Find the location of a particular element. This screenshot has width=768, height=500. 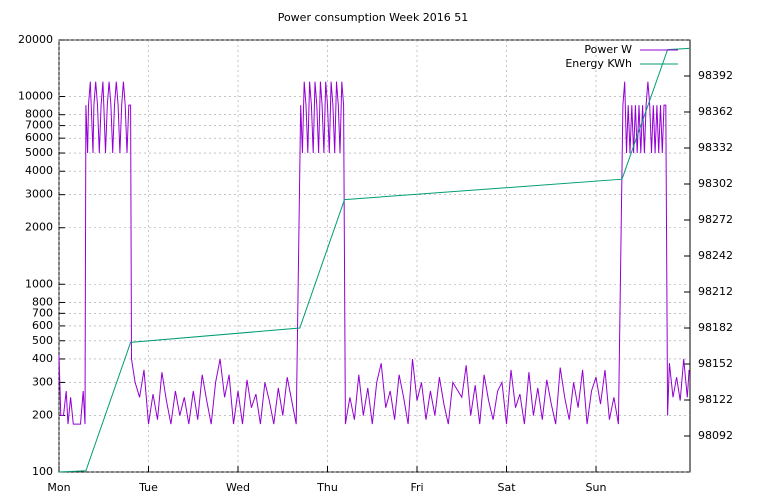

legend-label: Energy KWh is located at coordinates (598, 63).